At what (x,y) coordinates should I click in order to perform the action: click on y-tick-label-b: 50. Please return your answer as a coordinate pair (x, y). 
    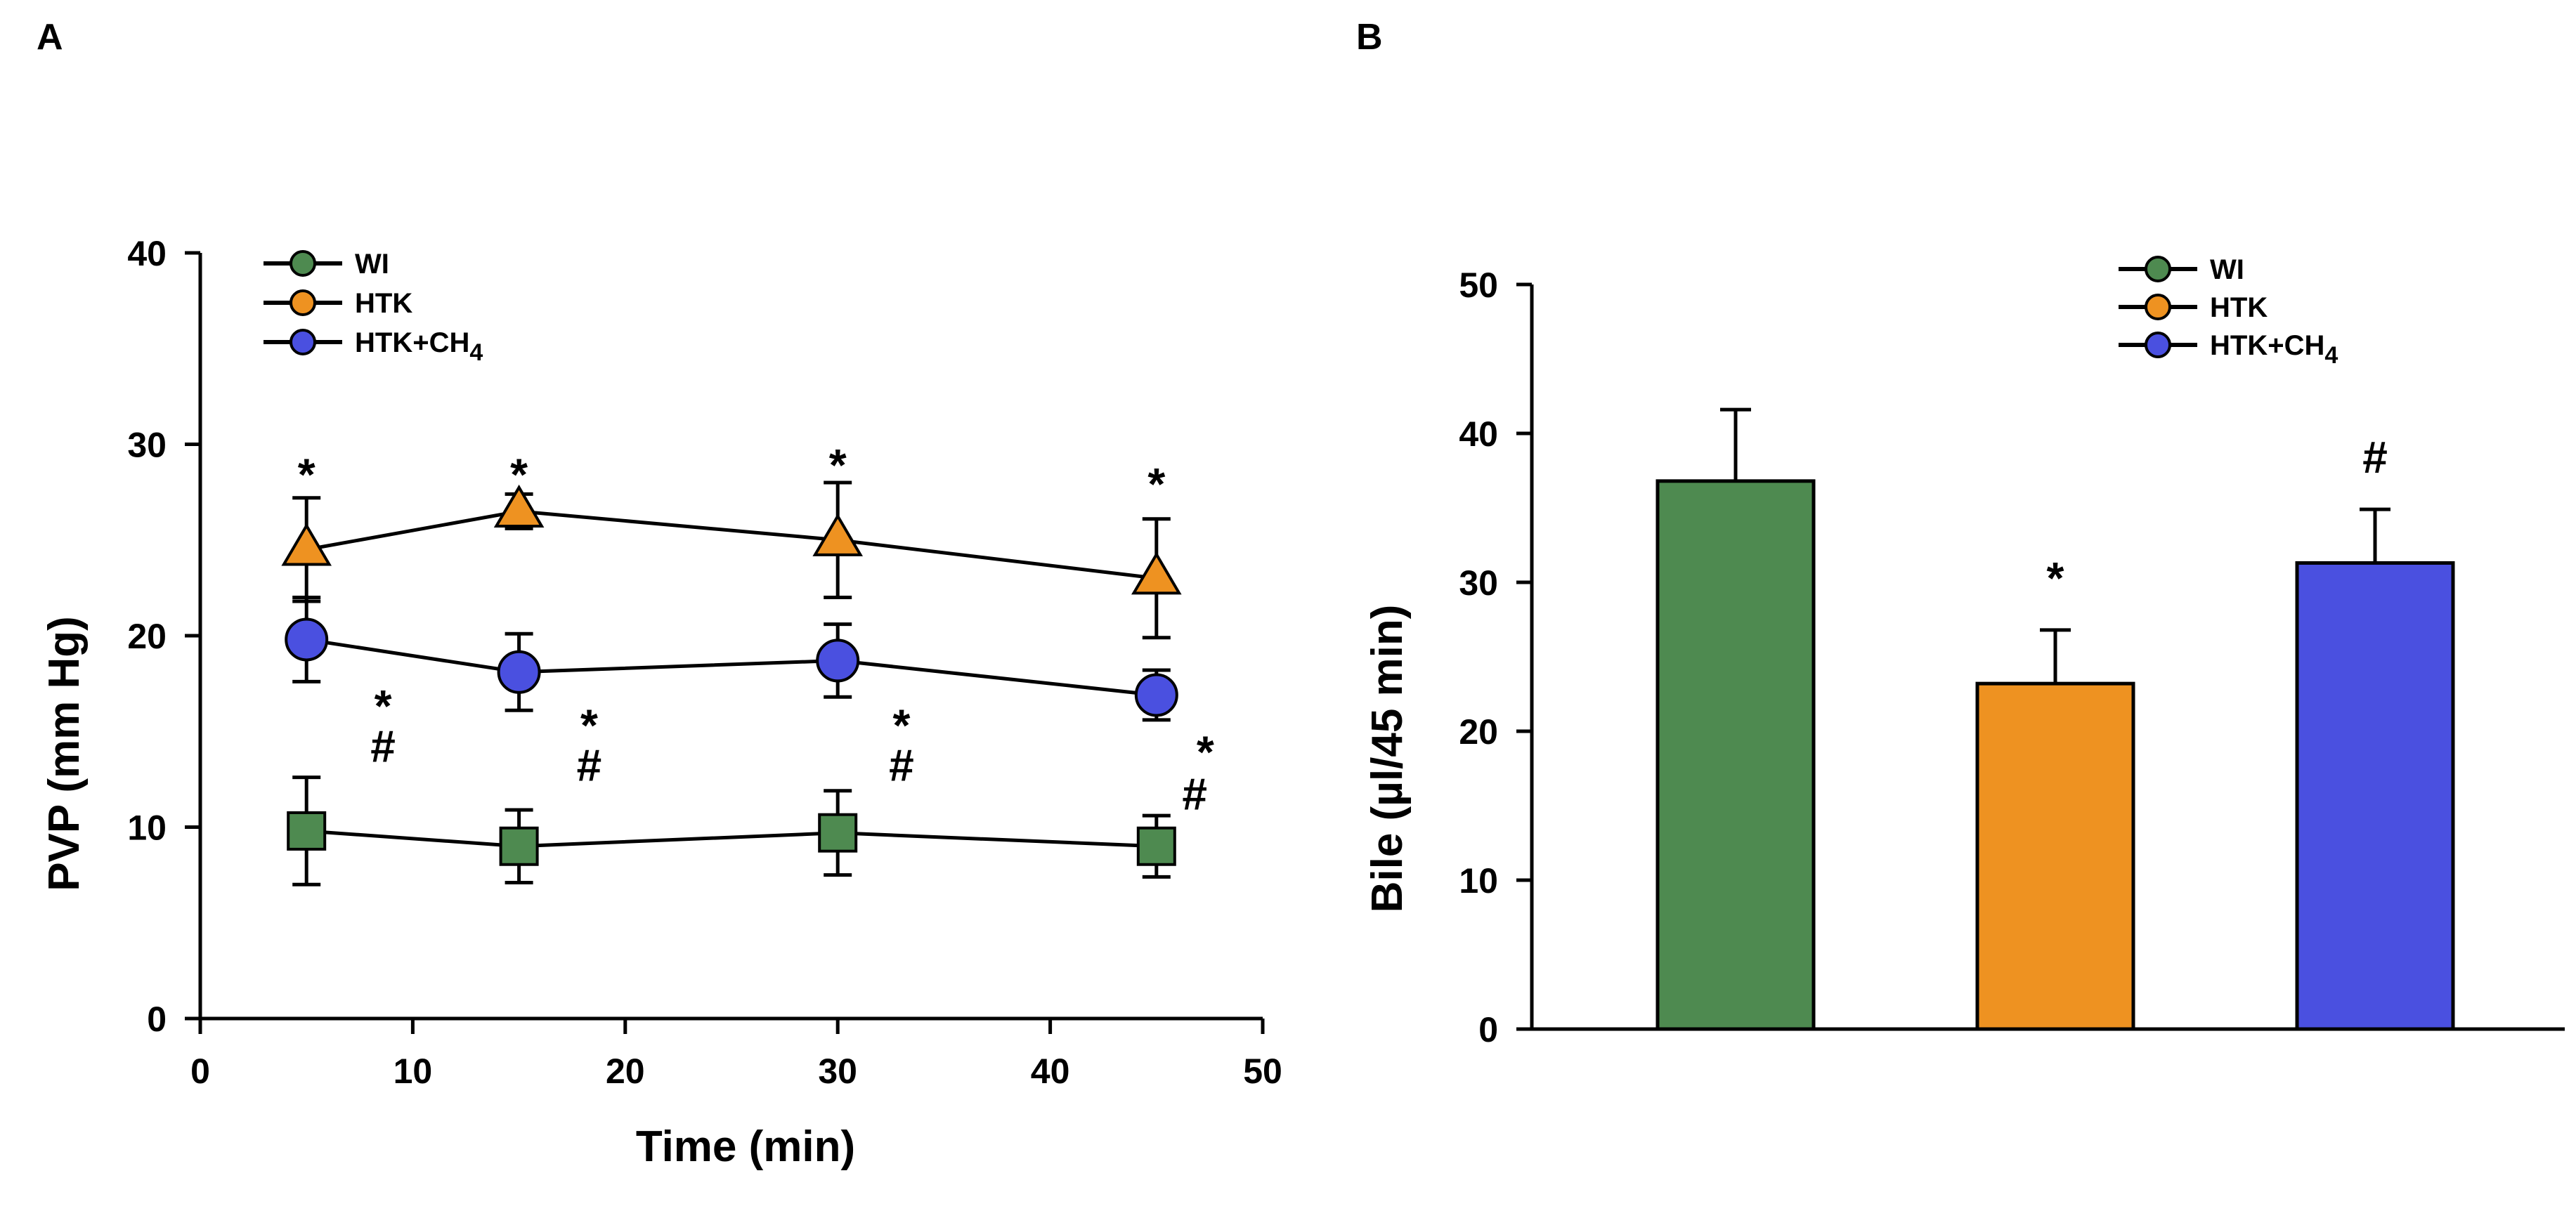
    Looking at the image, I should click on (1478, 285).